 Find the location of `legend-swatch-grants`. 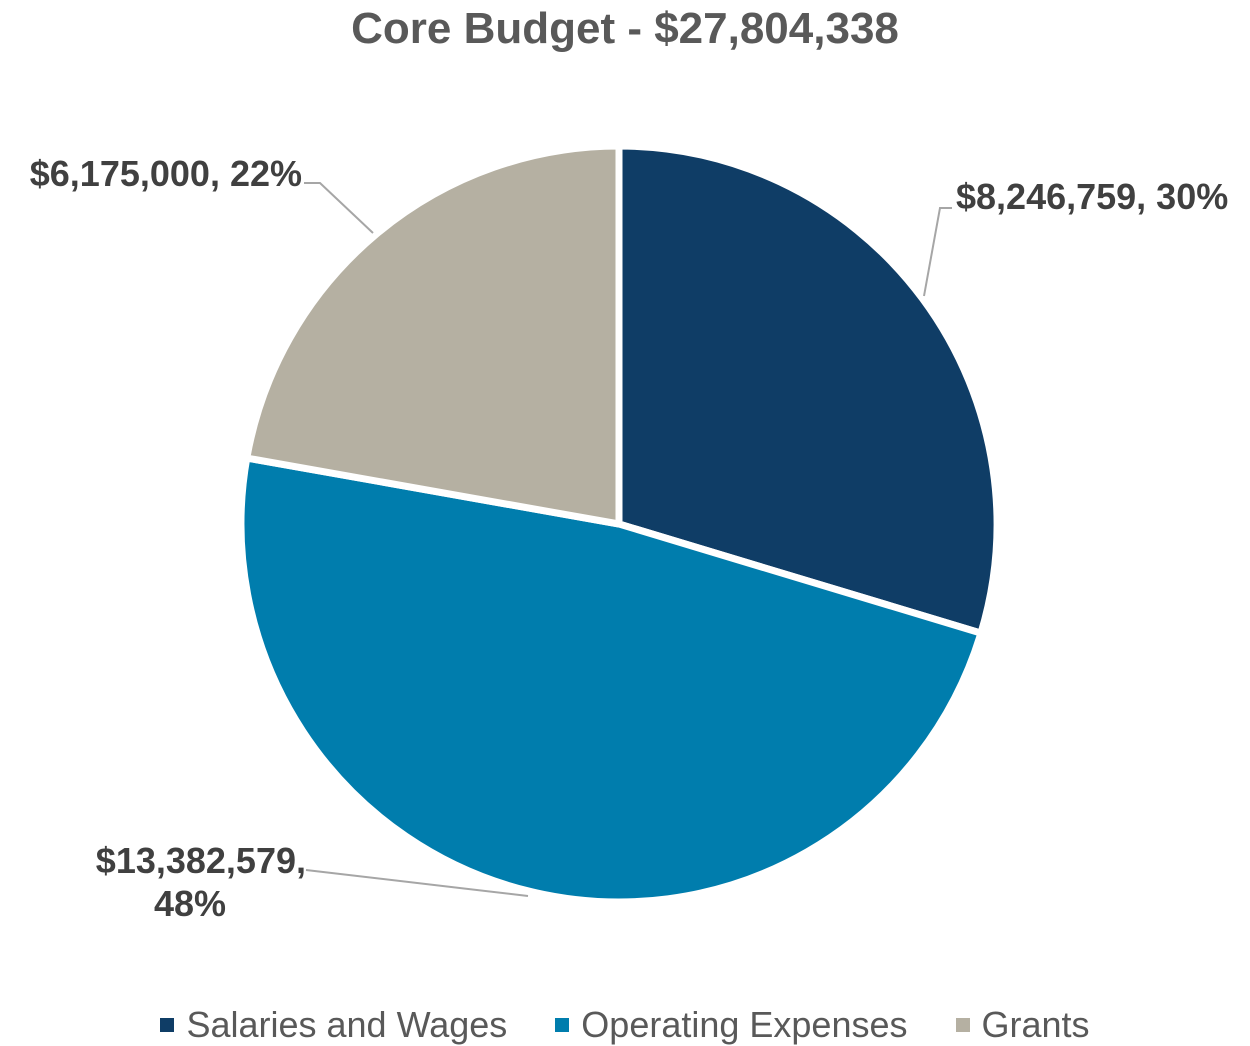

legend-swatch-grants is located at coordinates (962, 1025).